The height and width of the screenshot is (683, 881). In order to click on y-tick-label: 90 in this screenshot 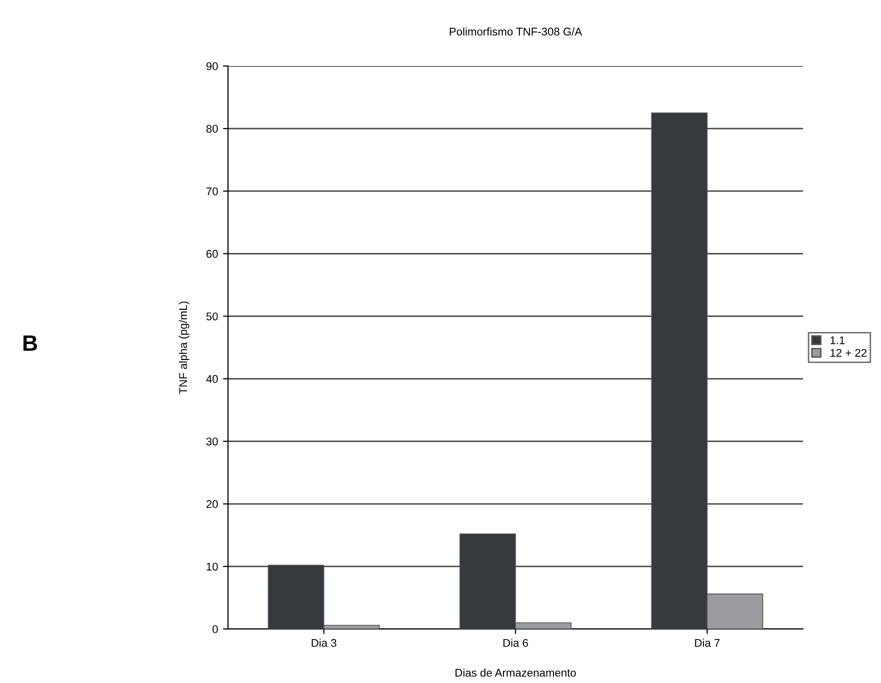, I will do `click(212, 66)`.